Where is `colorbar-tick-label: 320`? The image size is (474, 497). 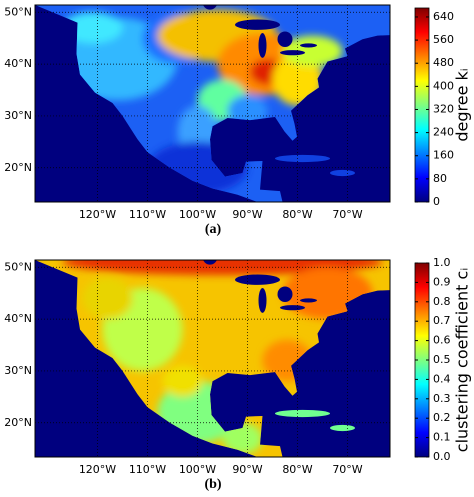
colorbar-tick-label: 320 is located at coordinates (443, 108).